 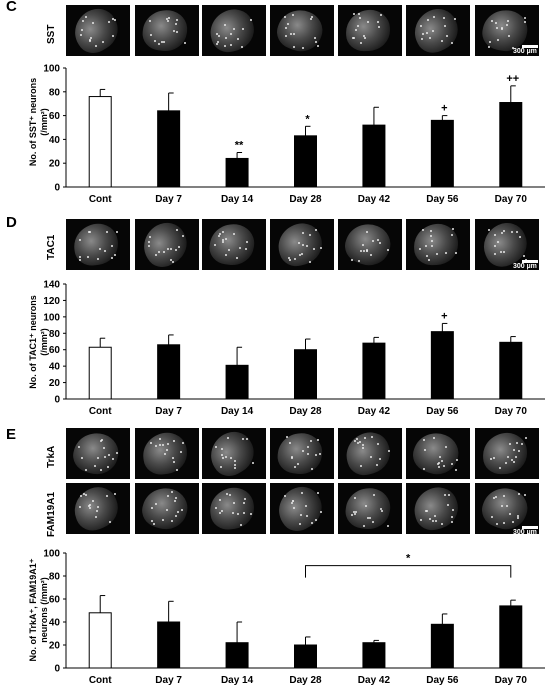 What do you see at coordinates (57, 669) in the screenshot?
I see `y-tick-label: 0` at bounding box center [57, 669].